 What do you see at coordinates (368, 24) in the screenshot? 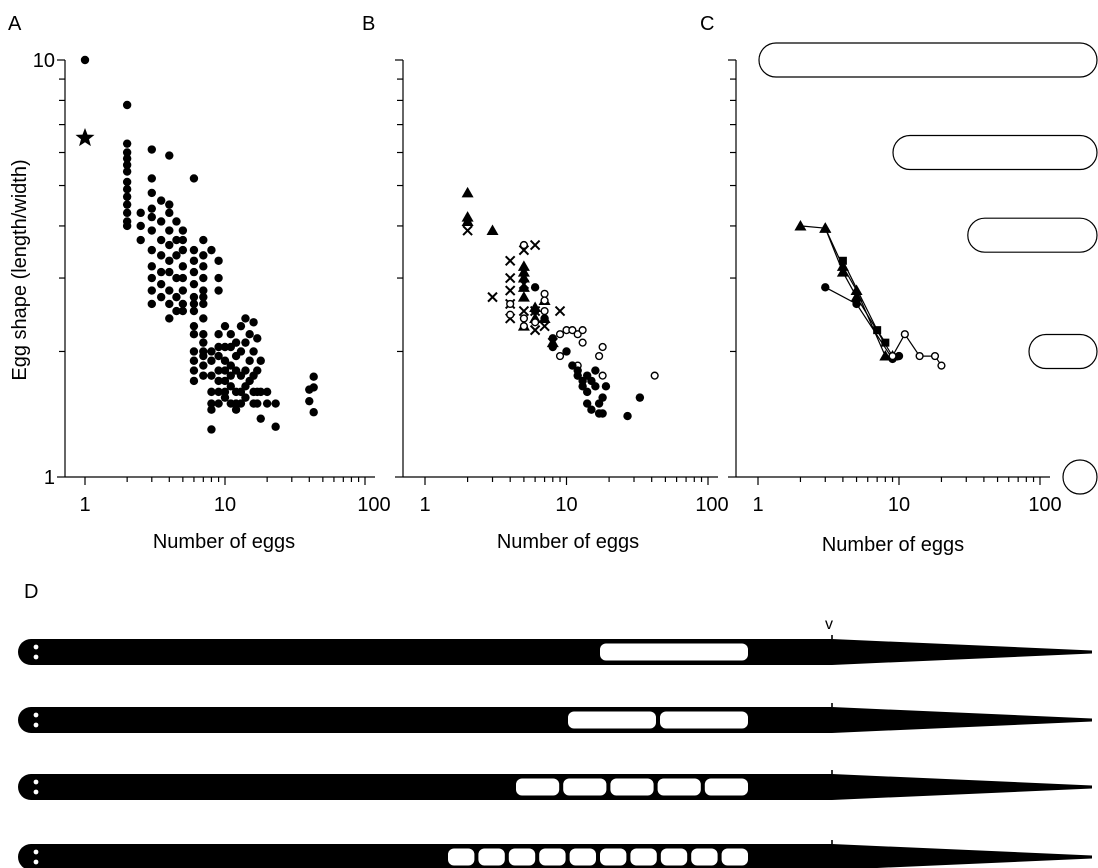
I see `panel-letter-b: B` at bounding box center [368, 24].